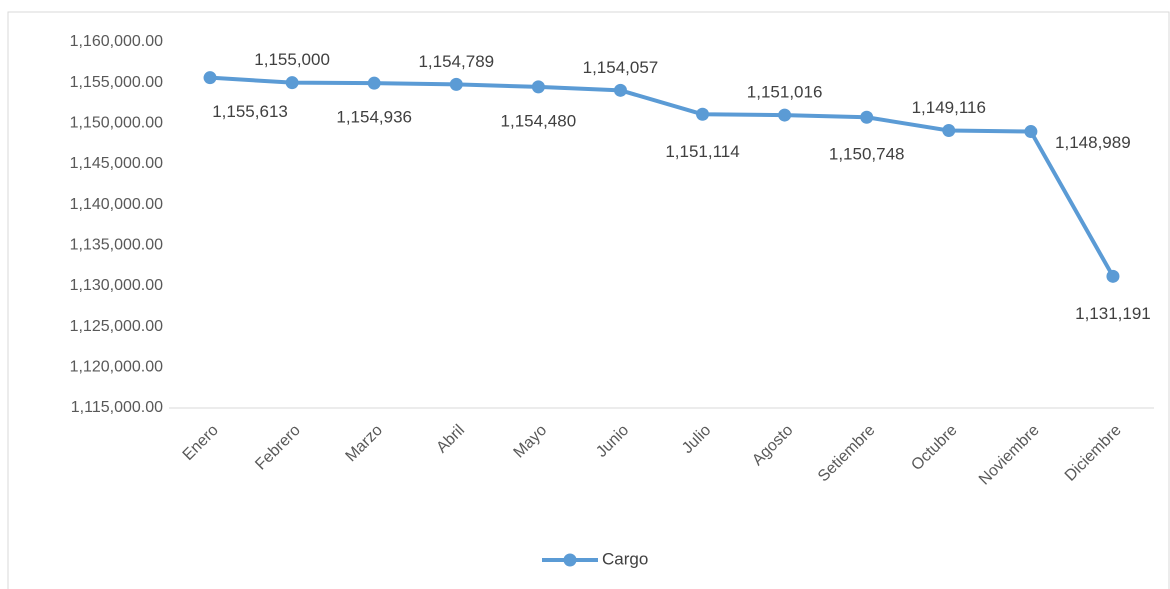 Image resolution: width=1170 pixels, height=589 pixels. Describe the element at coordinates (117, 367) in the screenshot. I see `y-tick-label: 1,120,000.00` at that location.